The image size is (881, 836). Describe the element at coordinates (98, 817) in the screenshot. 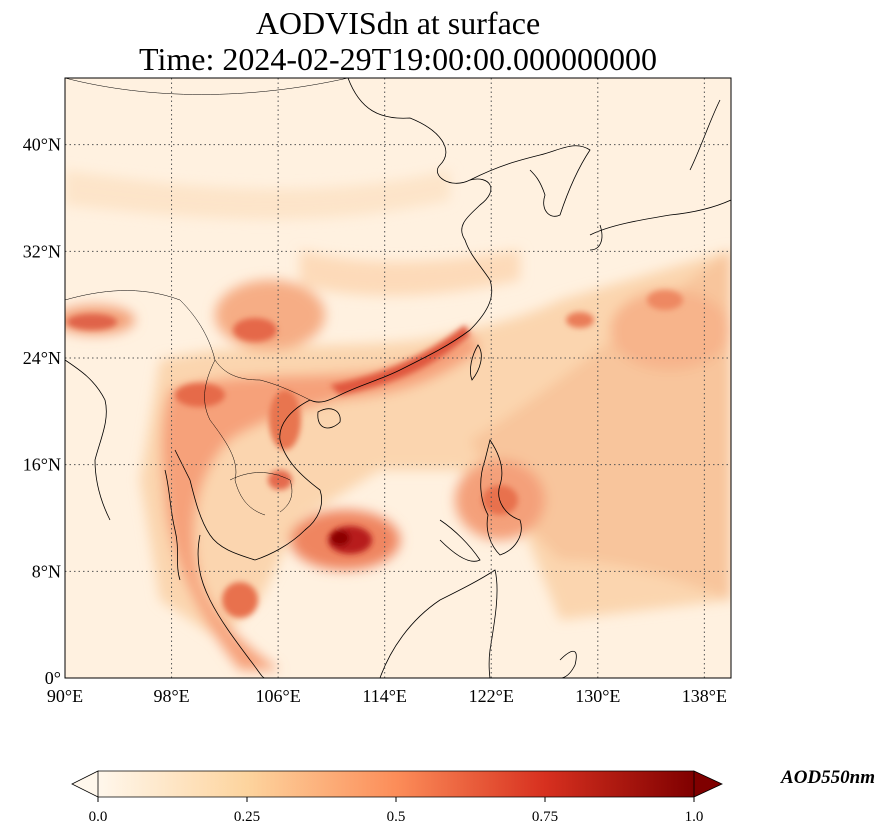

I see `colorbar-tick-label: 0.0` at that location.